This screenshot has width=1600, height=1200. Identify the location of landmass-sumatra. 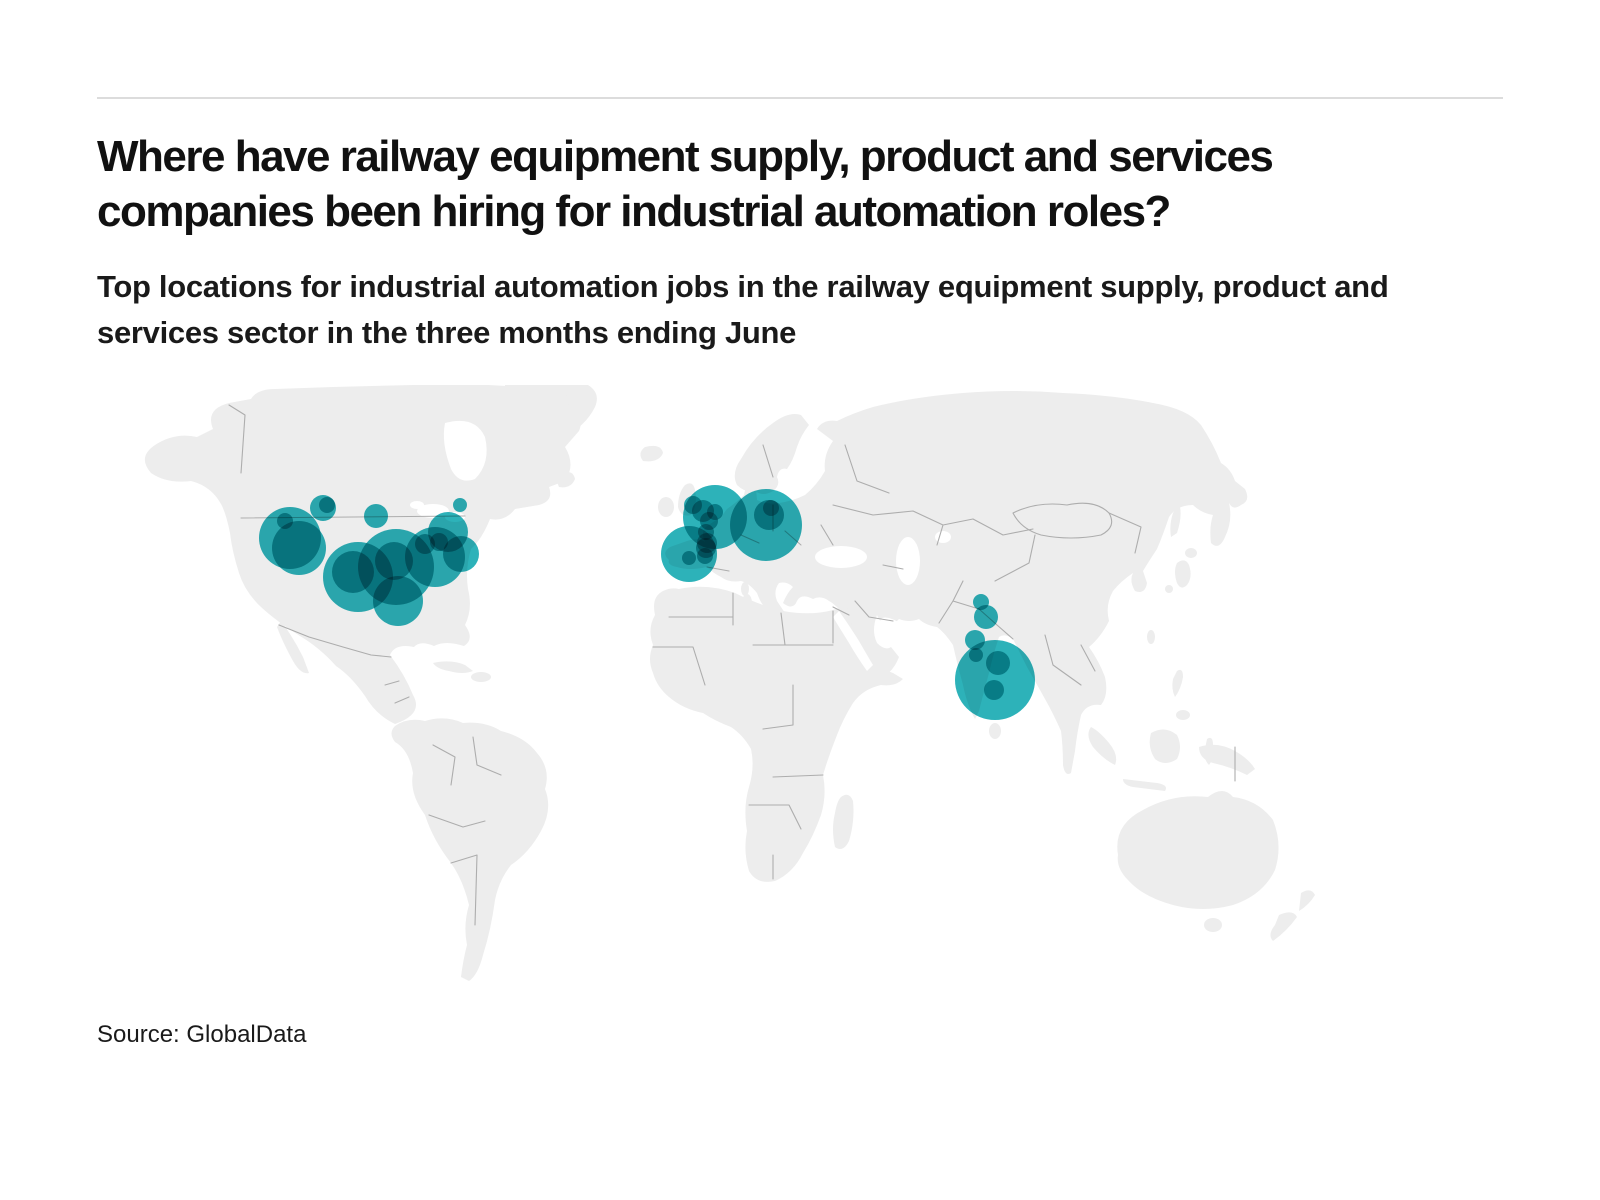
(1102, 745).